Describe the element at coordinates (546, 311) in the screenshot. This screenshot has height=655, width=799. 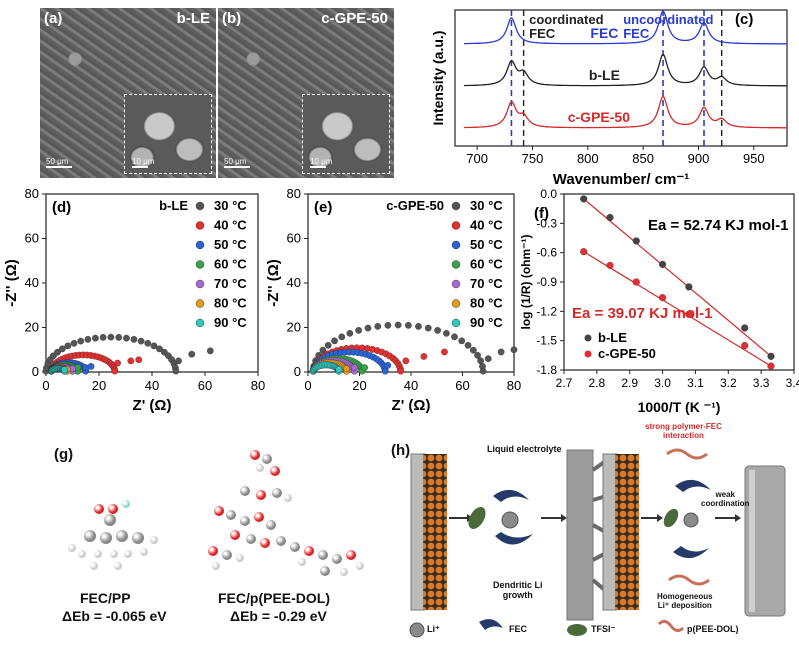
I see `y-tick-label: -1.2` at that location.